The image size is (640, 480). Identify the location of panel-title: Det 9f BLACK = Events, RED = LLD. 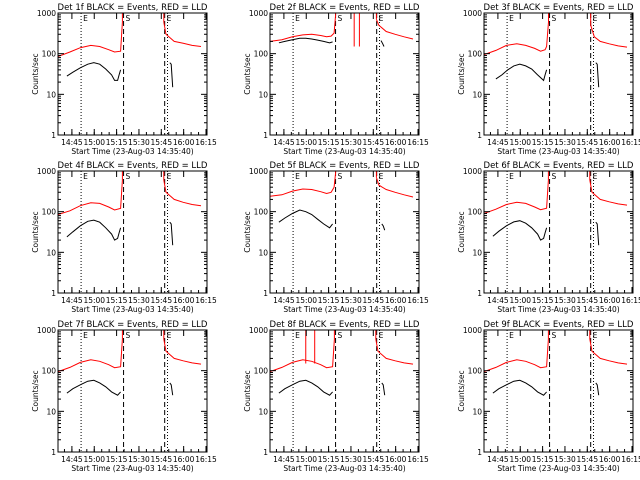
(559, 325).